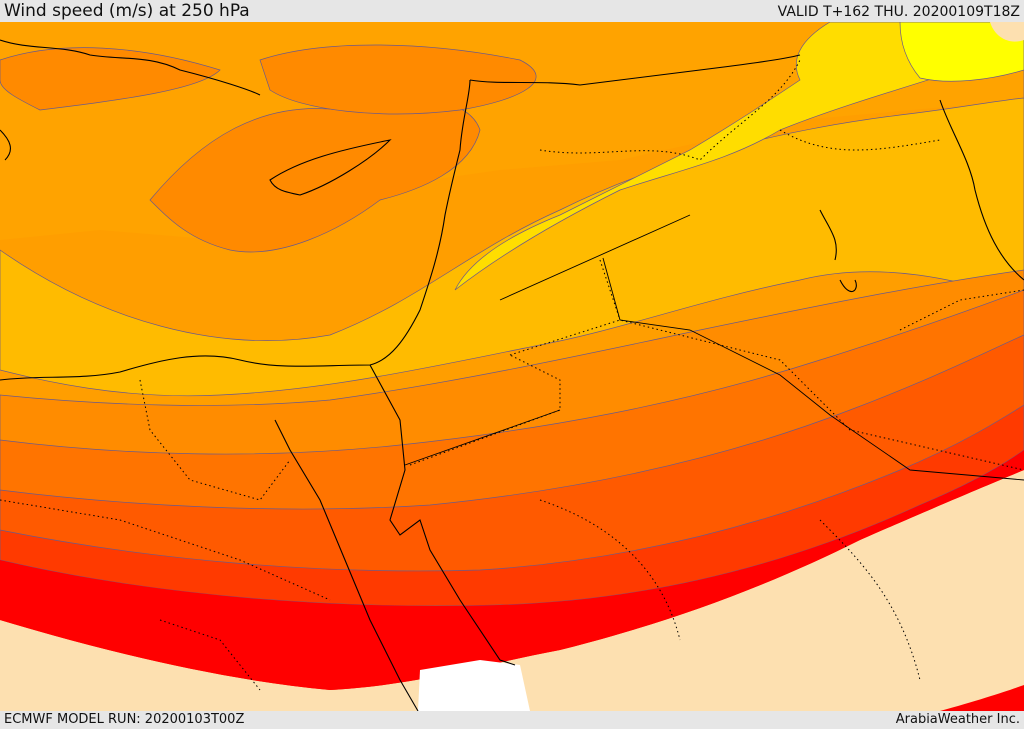 This screenshot has width=1024, height=729. Describe the element at coordinates (124, 719) in the screenshot. I see `model-run-label: ECMWF MODEL RUN: 20200103T00Z` at that location.